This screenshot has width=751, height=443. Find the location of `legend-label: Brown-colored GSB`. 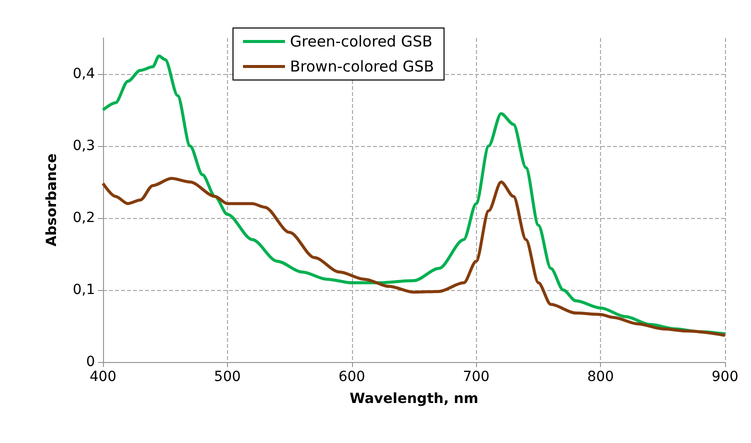

legend-label: Brown-colored GSB is located at coordinates (362, 67).